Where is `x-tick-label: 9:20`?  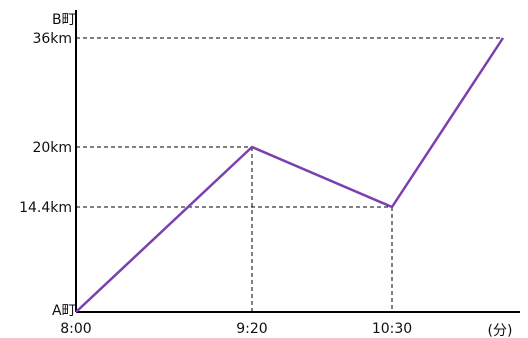 x-tick-label: 9:20 is located at coordinates (251, 329).